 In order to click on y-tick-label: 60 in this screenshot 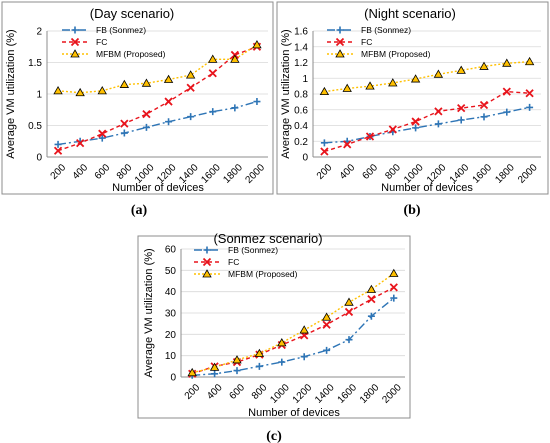, I will do `click(171, 250)`.